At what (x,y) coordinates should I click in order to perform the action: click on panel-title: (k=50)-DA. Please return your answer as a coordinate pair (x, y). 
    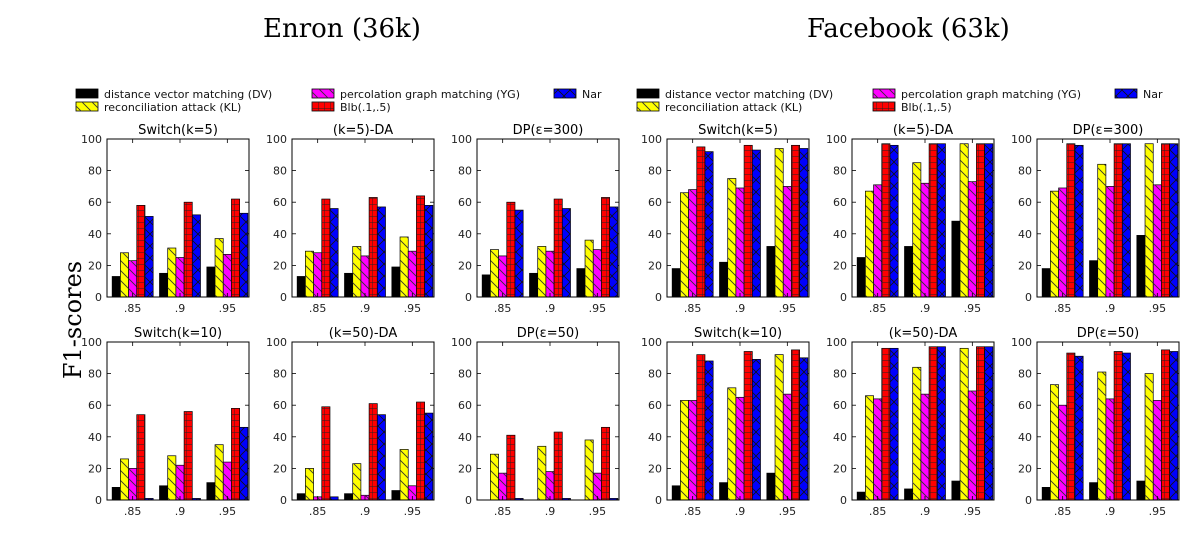
    Looking at the image, I should click on (923, 333).